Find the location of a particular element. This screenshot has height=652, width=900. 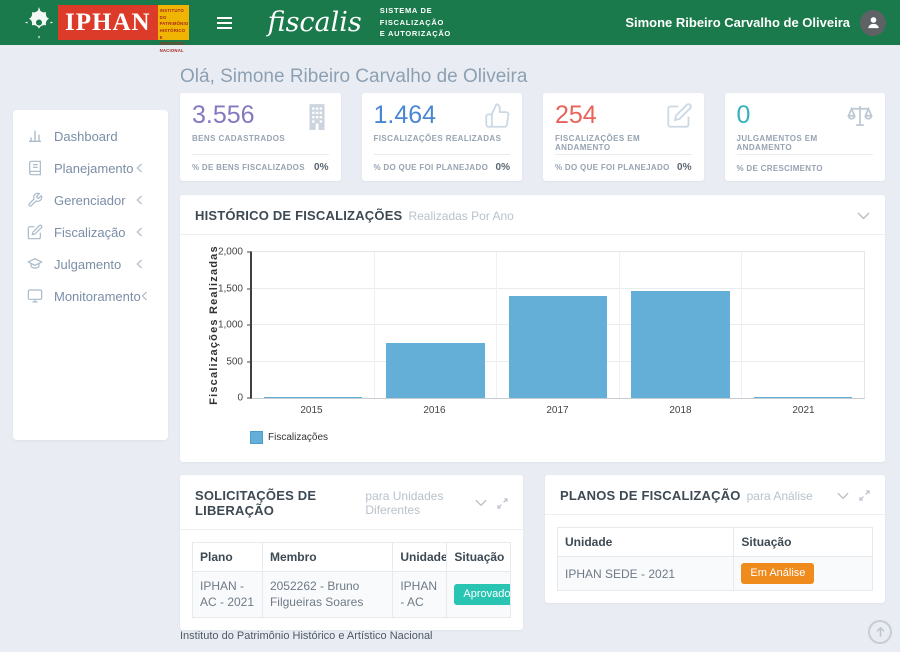

table-header-row: Unidade Situação is located at coordinates (714, 542).